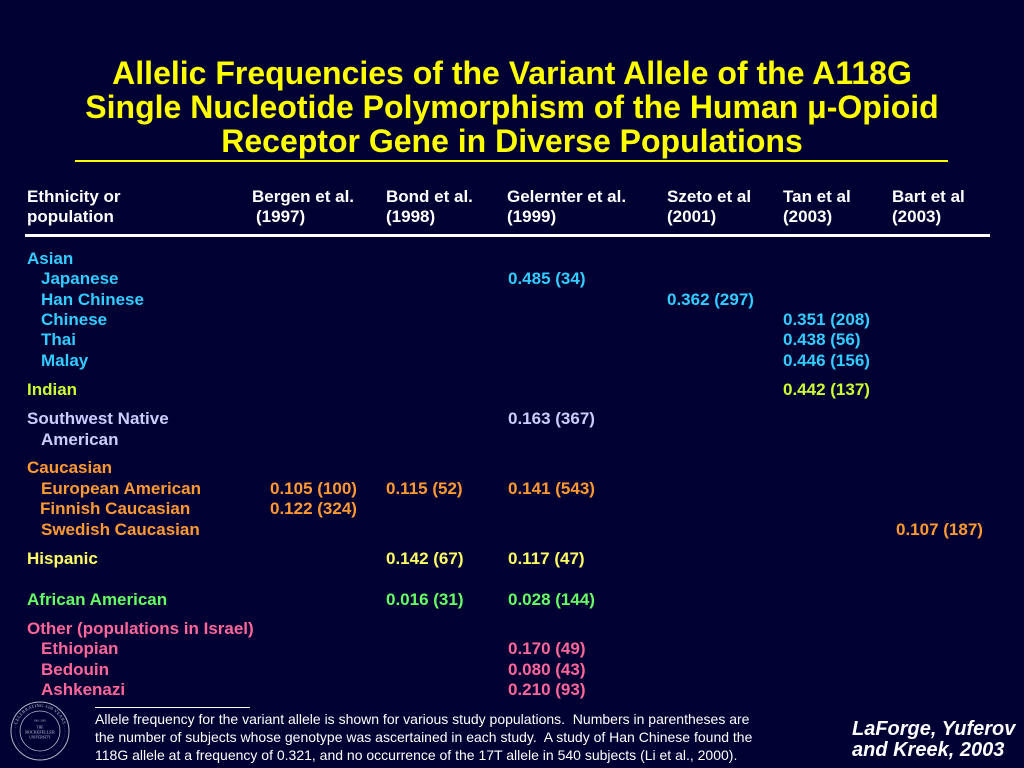  Describe the element at coordinates (80, 439) in the screenshot. I see `group-label-continued: American` at that location.